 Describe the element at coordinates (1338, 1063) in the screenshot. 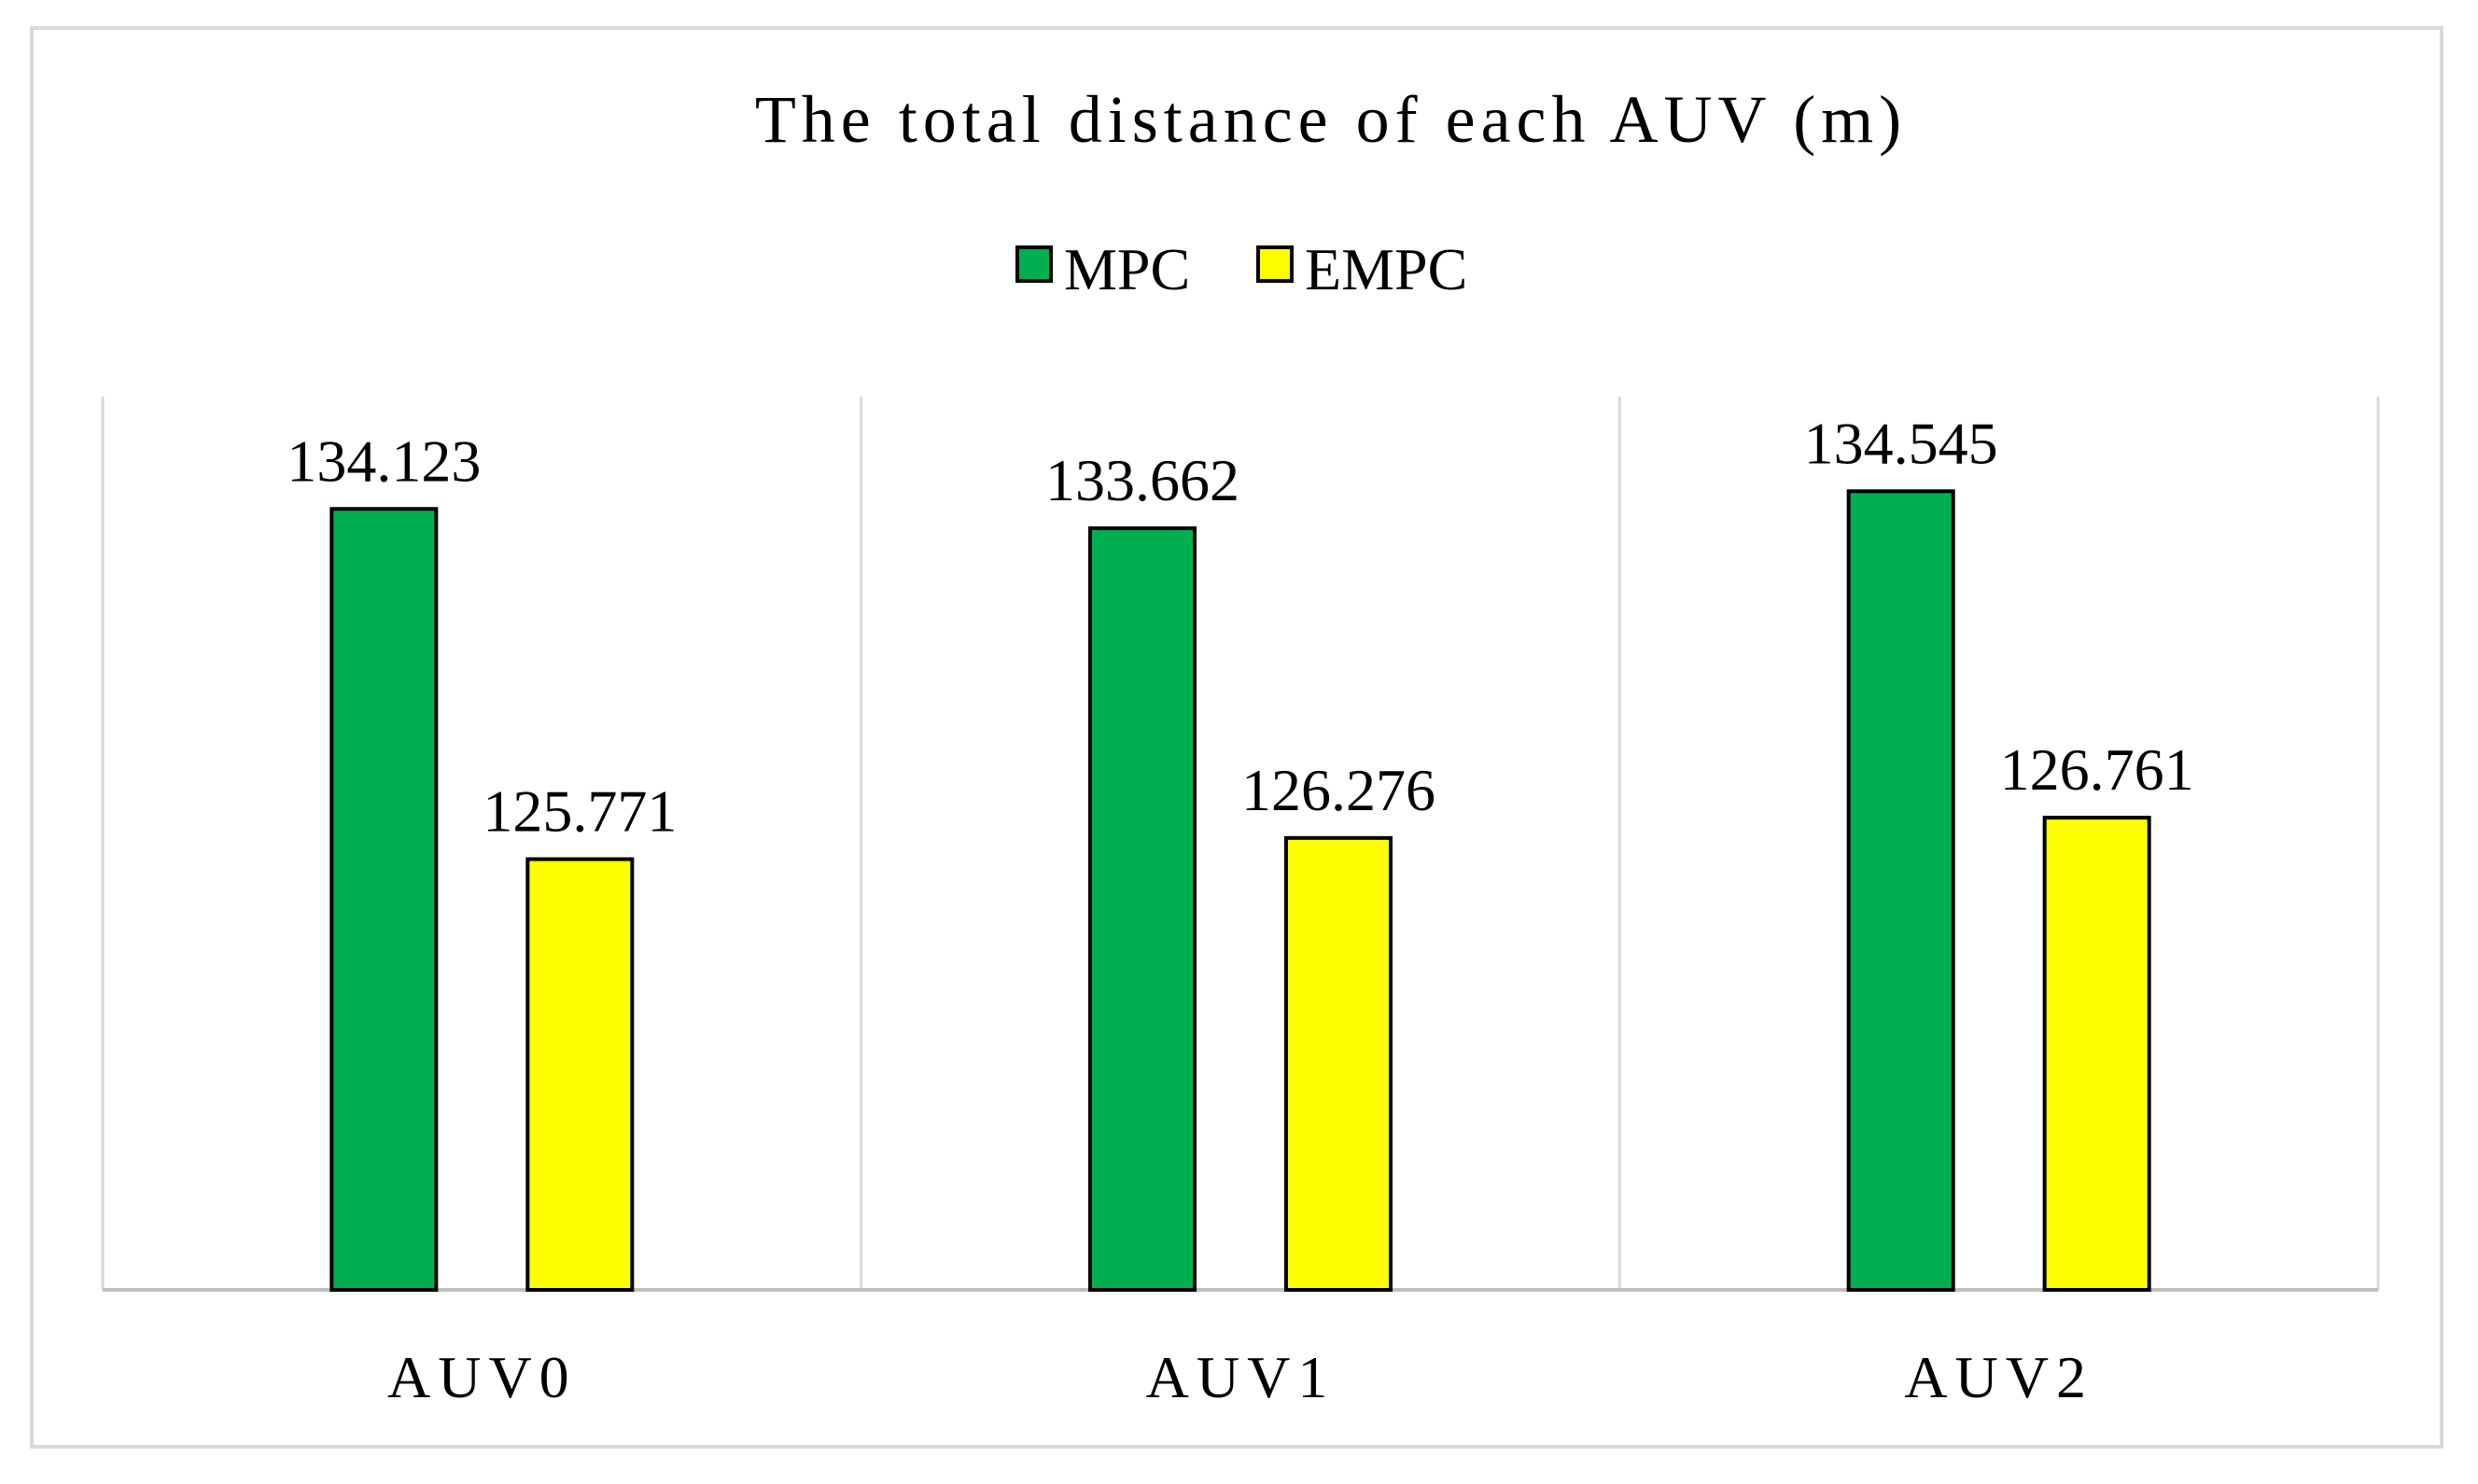

I see `bar-empc-auv1` at that location.